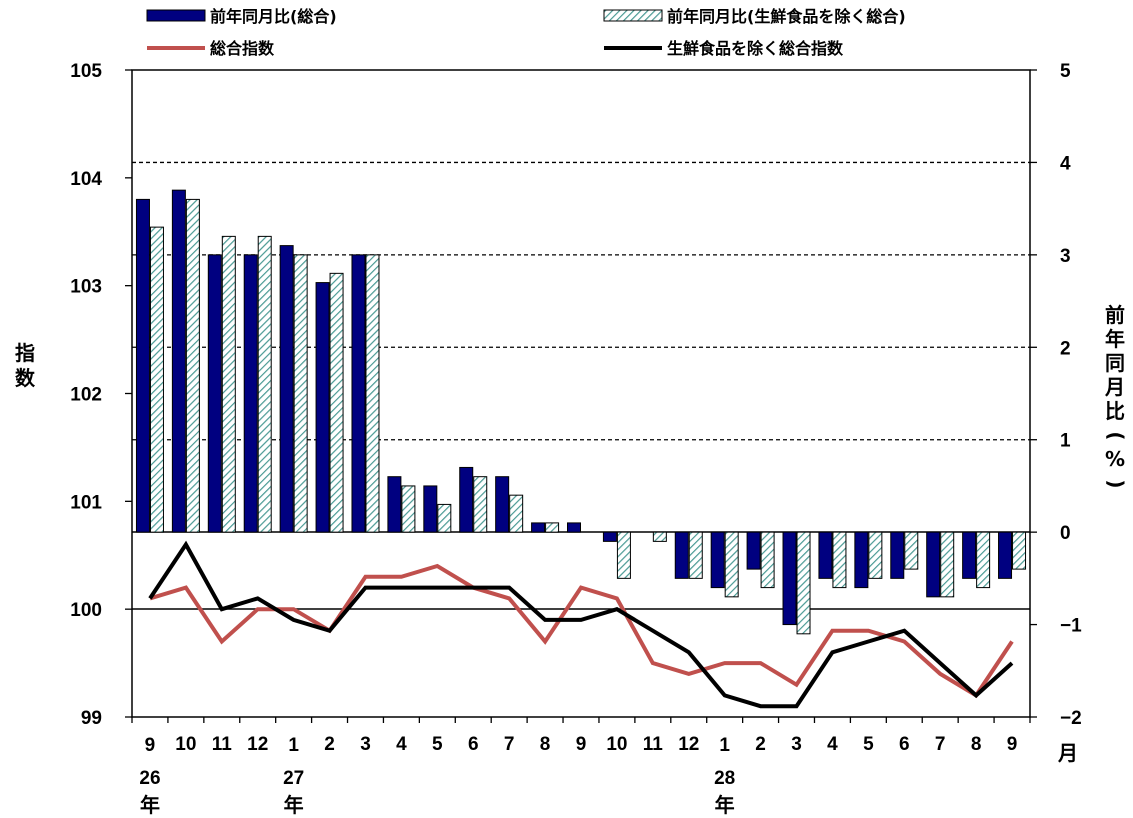 The image size is (1133, 818). Describe the element at coordinates (273, 16) in the screenshot. I see `legend-label: 前年同月比(総合)` at that location.